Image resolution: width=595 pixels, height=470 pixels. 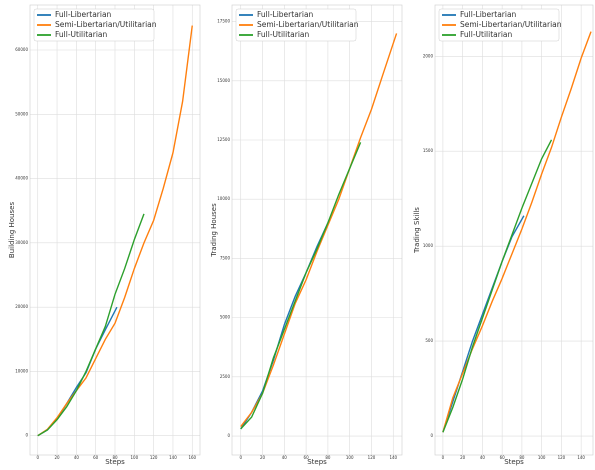 I want to click on y-axis-label: Building Houses, so click(x=12, y=230).